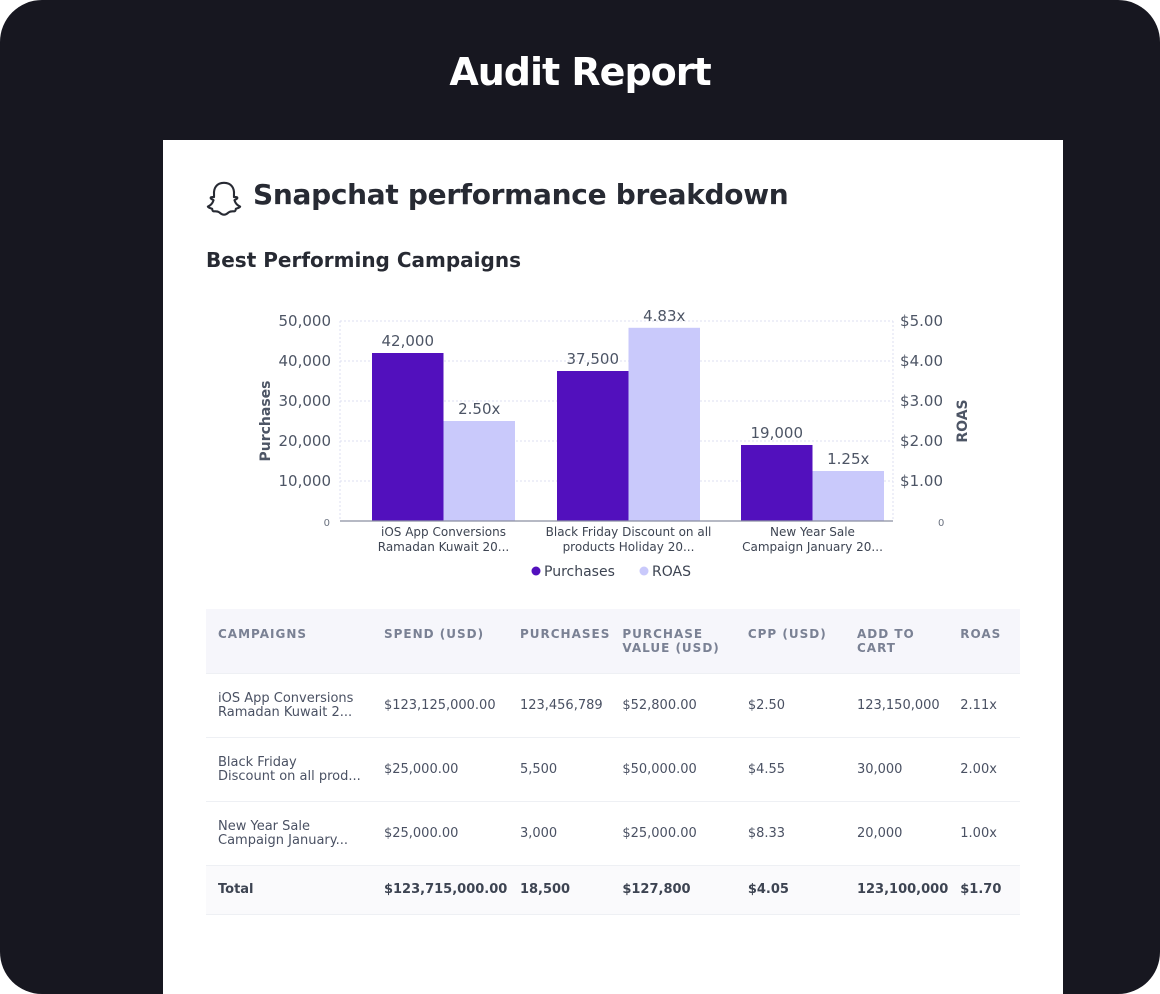  I want to click on x-tick-label: iOS App Conversions, so click(443, 532).